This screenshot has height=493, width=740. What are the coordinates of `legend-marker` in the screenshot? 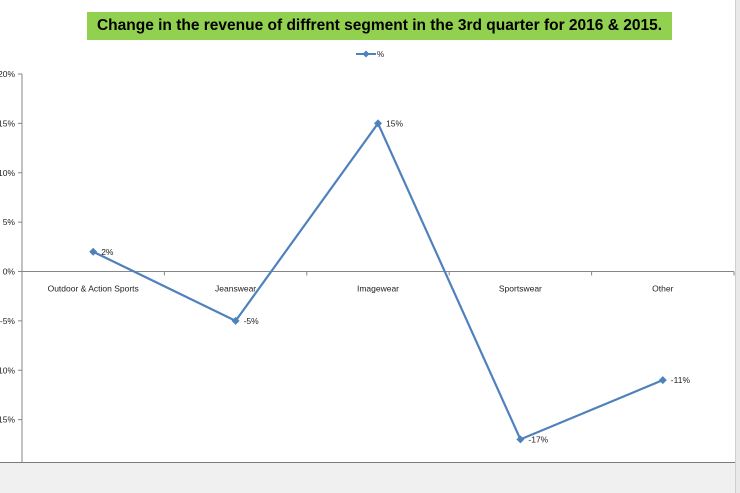 It's located at (366, 54).